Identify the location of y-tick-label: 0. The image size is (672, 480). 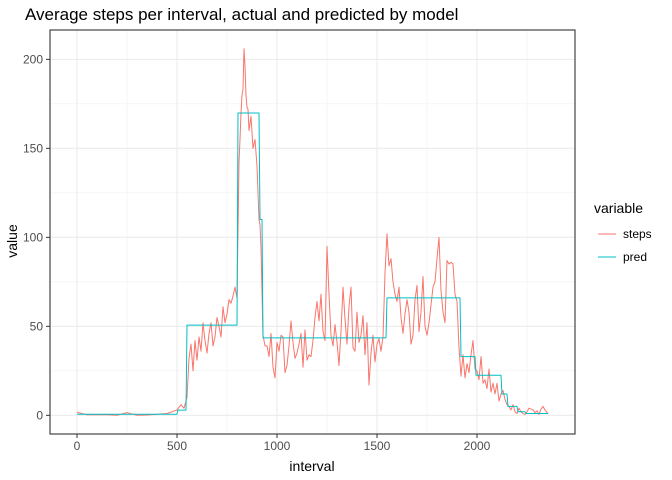
(39, 415).